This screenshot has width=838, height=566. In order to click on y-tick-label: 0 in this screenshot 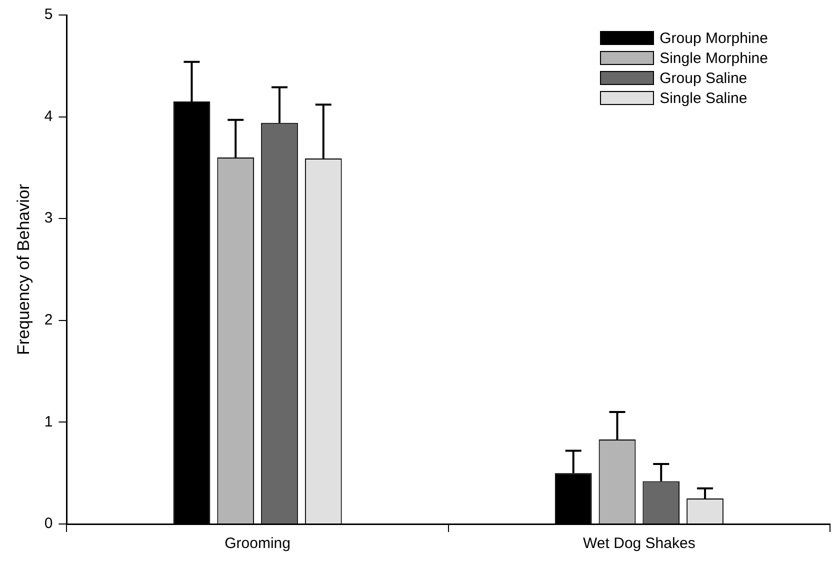, I will do `click(48, 523)`.